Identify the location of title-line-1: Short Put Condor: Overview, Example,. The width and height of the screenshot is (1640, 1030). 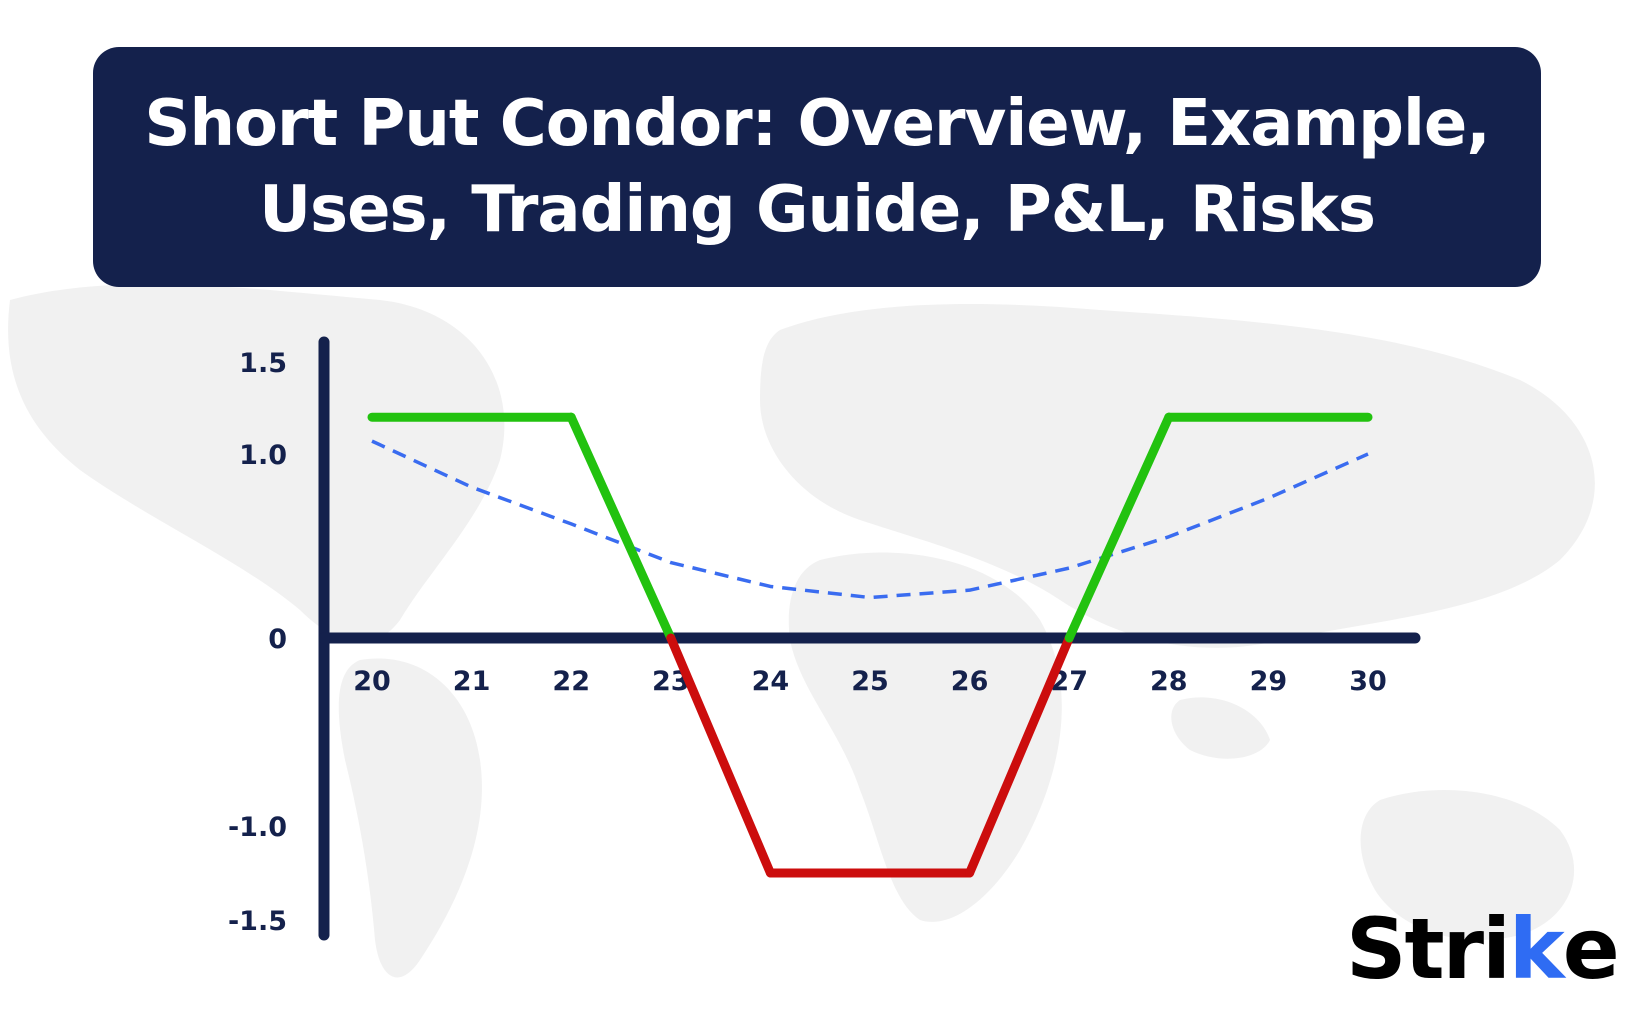
(817, 124).